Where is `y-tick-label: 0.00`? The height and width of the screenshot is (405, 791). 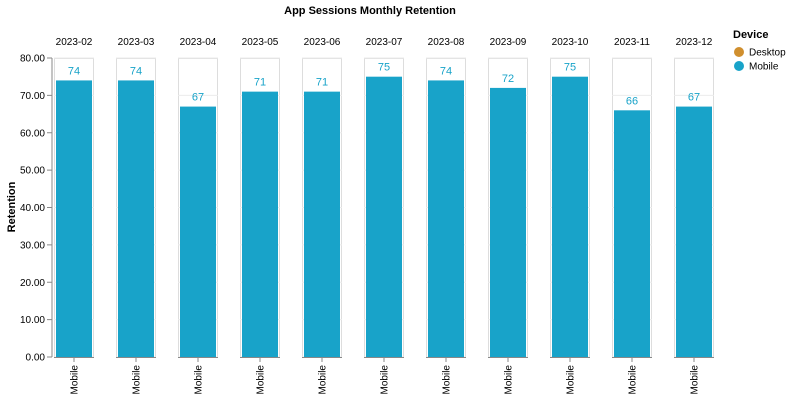 y-tick-label: 0.00 is located at coordinates (36, 358).